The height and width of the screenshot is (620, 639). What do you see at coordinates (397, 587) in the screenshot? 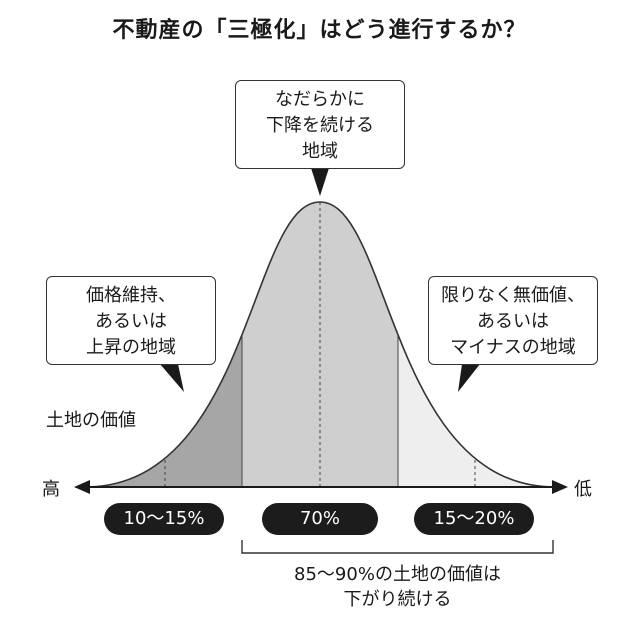
I see `bracket-note: 85～90%の土地の価値は 下がり続ける` at bounding box center [397, 587].